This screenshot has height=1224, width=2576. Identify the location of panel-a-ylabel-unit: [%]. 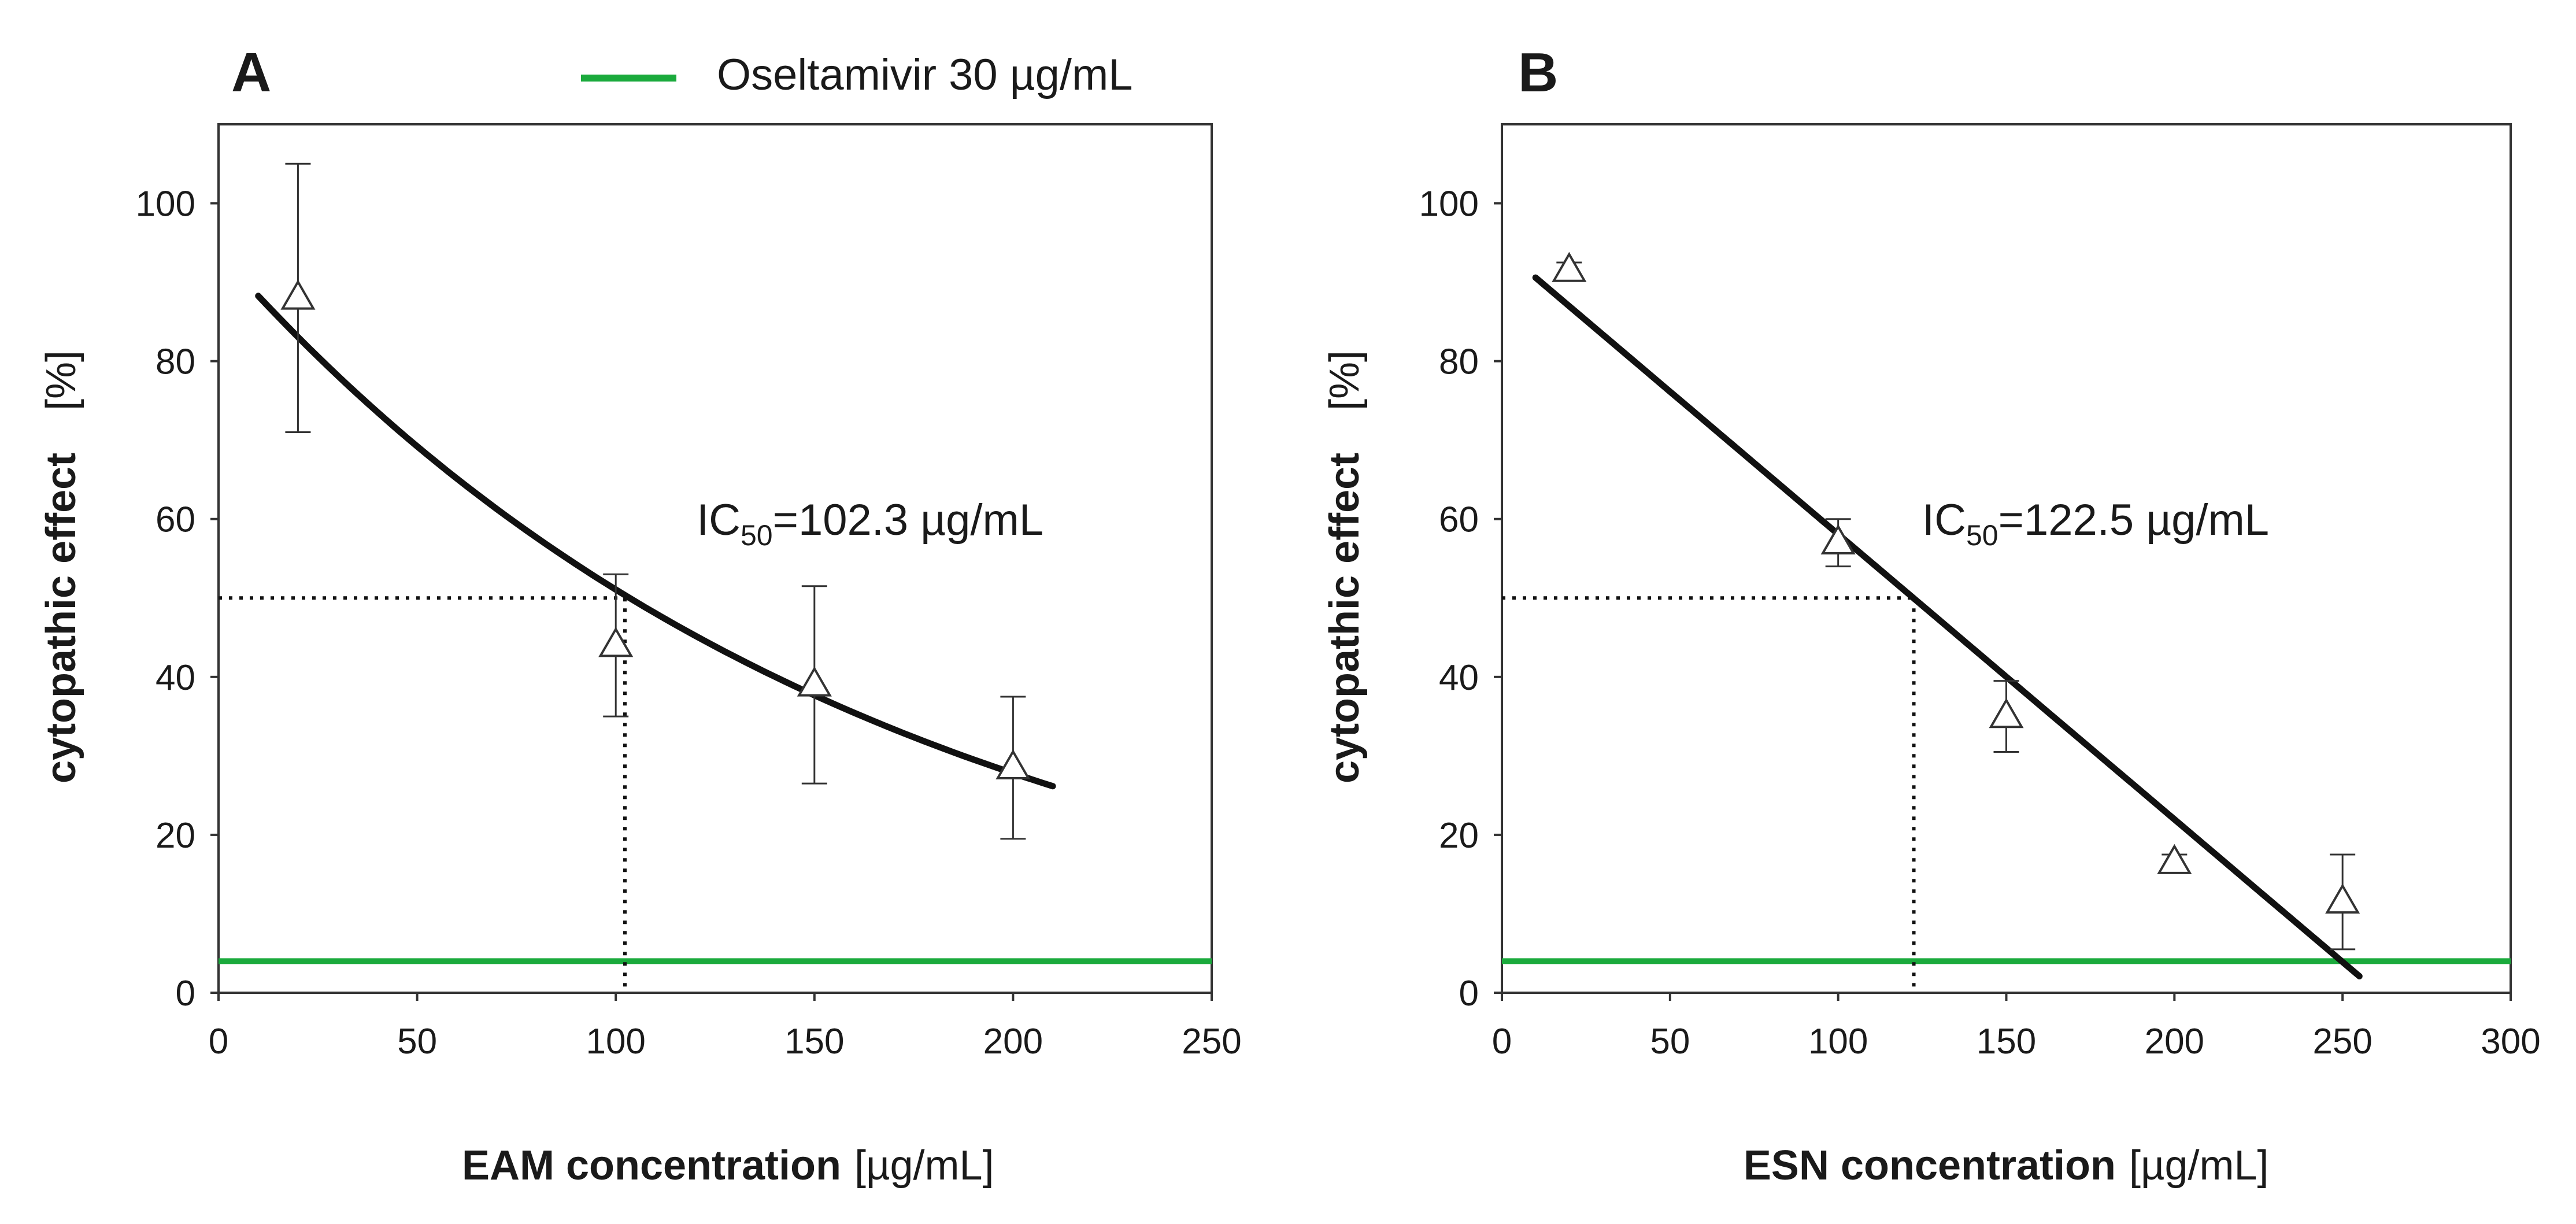
(61, 380).